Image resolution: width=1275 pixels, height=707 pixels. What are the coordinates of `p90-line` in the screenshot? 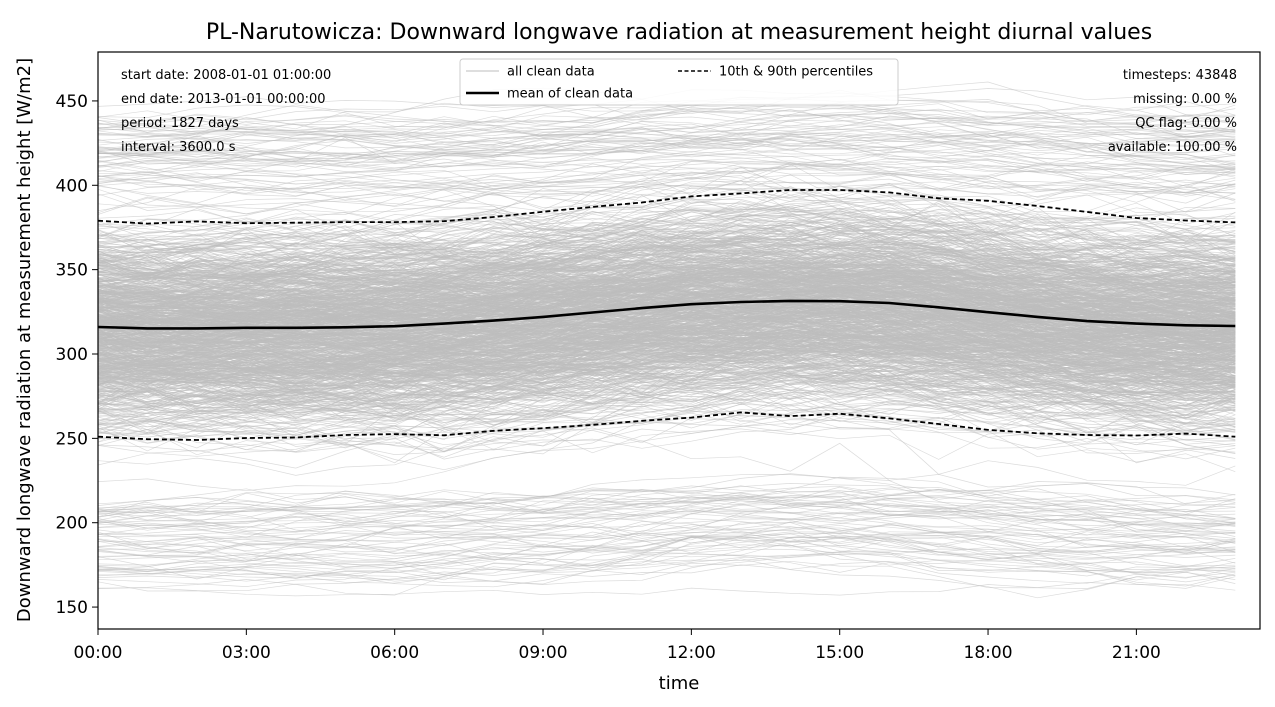 It's located at (667, 207).